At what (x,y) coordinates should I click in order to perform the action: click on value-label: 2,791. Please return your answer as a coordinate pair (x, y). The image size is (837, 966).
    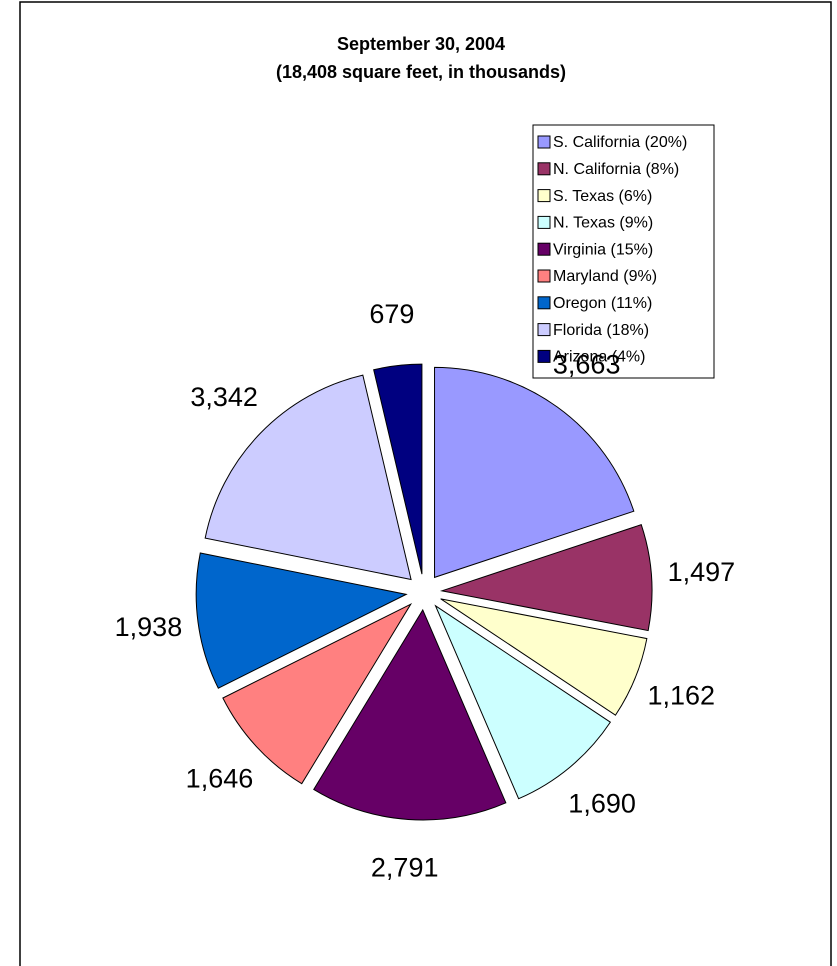
    Looking at the image, I should click on (405, 867).